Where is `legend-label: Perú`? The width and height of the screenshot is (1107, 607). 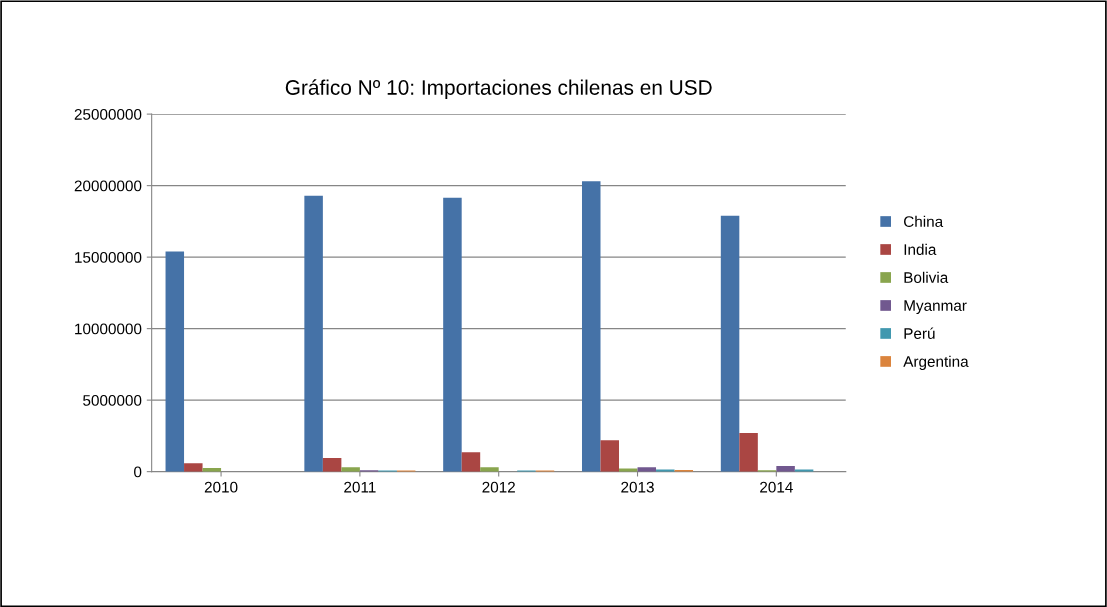 legend-label: Perú is located at coordinates (919, 333).